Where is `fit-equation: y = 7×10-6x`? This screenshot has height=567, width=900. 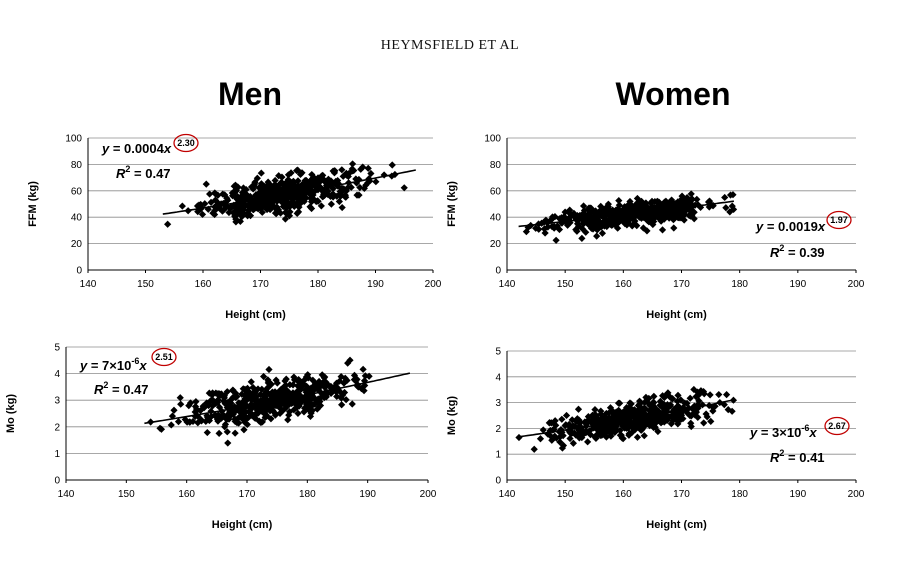
fit-equation: y = 7×10-6x is located at coordinates (113, 364).